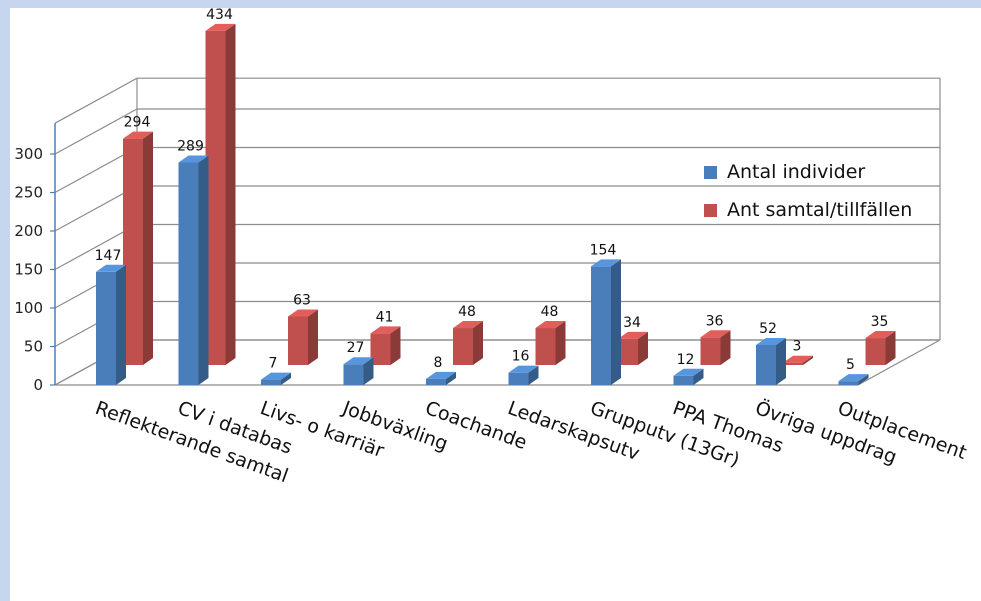  What do you see at coordinates (521, 357) in the screenshot?
I see `data-label-series-1: 16` at bounding box center [521, 357].